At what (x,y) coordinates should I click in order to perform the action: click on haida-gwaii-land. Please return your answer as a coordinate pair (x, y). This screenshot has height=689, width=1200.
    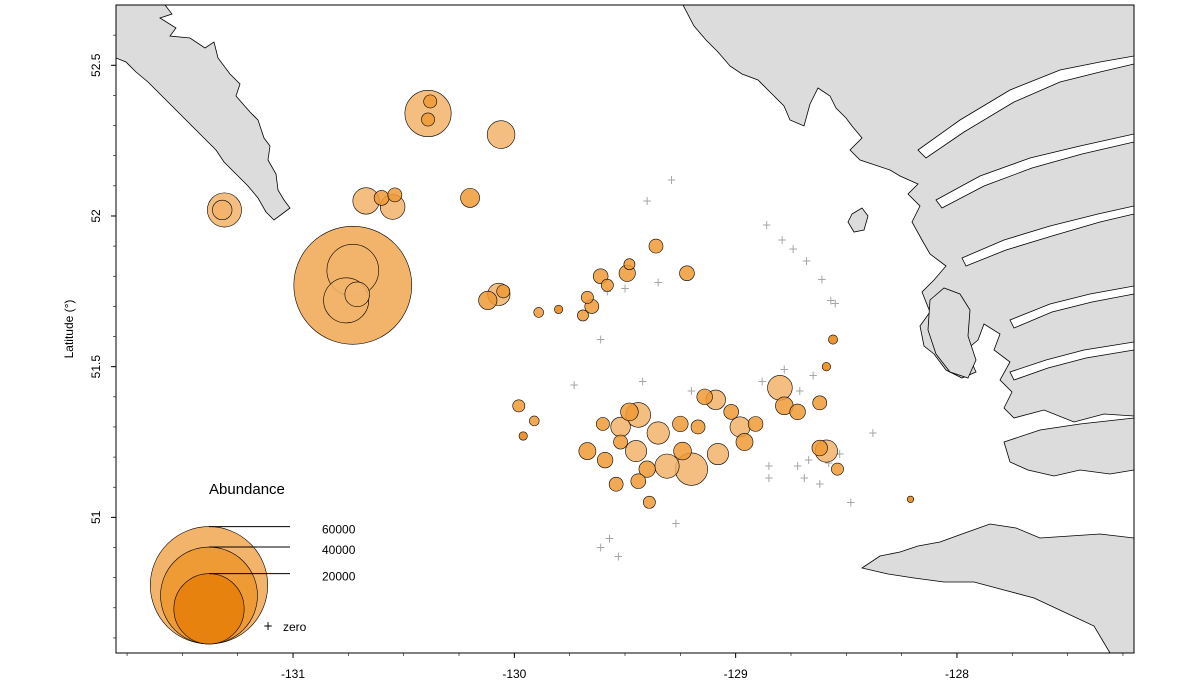
    Looking at the image, I should click on (203, 113).